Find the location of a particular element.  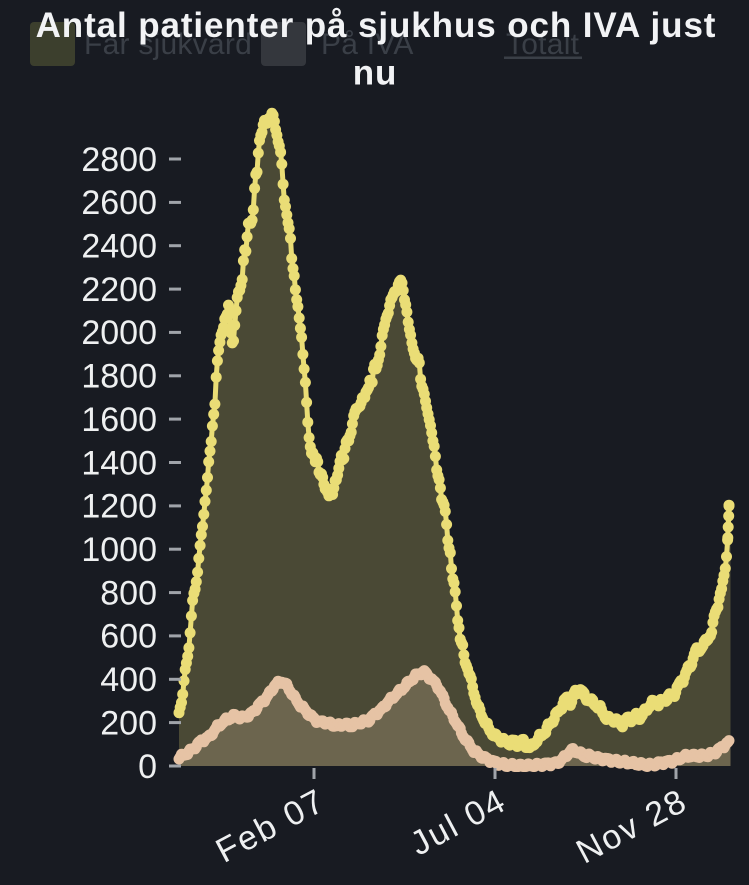

svg-text: 1000 is located at coordinates (119, 550).